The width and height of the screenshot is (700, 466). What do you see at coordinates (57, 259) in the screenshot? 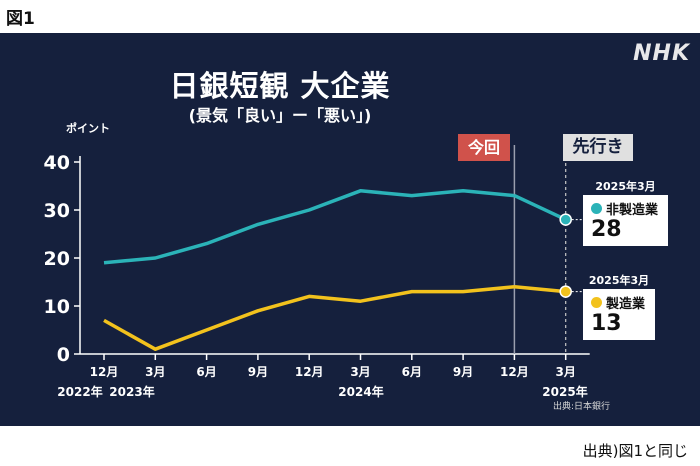
I see `y-tick-label: 20` at bounding box center [57, 259].